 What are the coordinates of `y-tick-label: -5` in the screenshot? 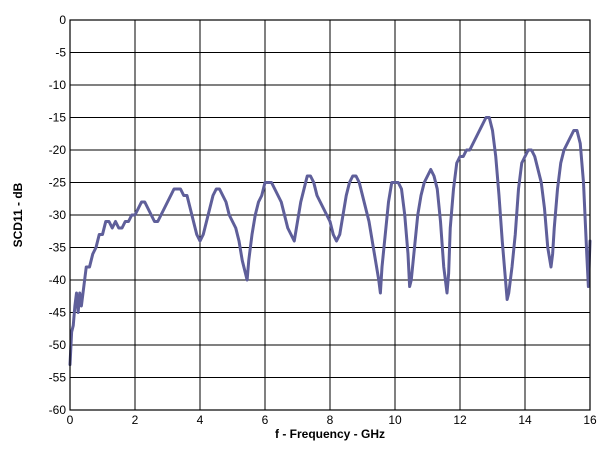 It's located at (60, 53).